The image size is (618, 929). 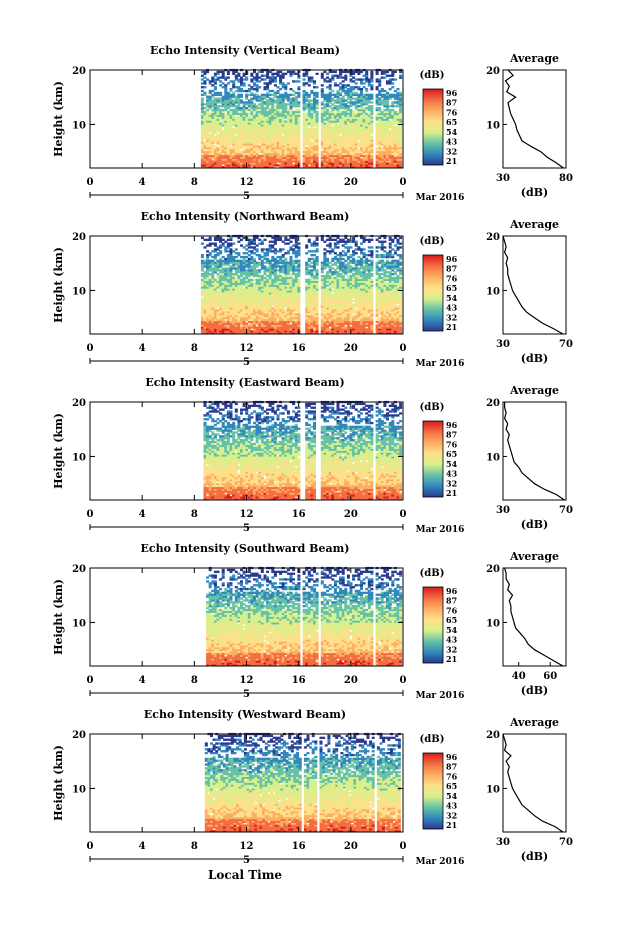 What do you see at coordinates (79, 71) in the screenshot?
I see `y-tick-label: 20` at bounding box center [79, 71].